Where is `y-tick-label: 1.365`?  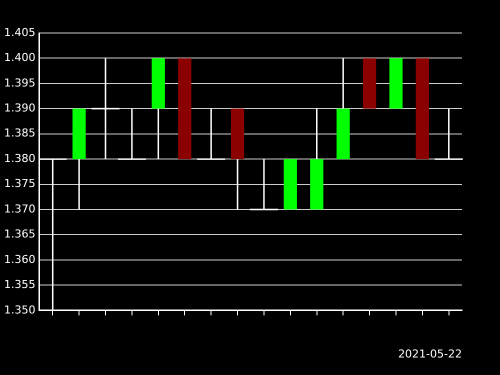 y-tick-label: 1.365 is located at coordinates (20, 234).